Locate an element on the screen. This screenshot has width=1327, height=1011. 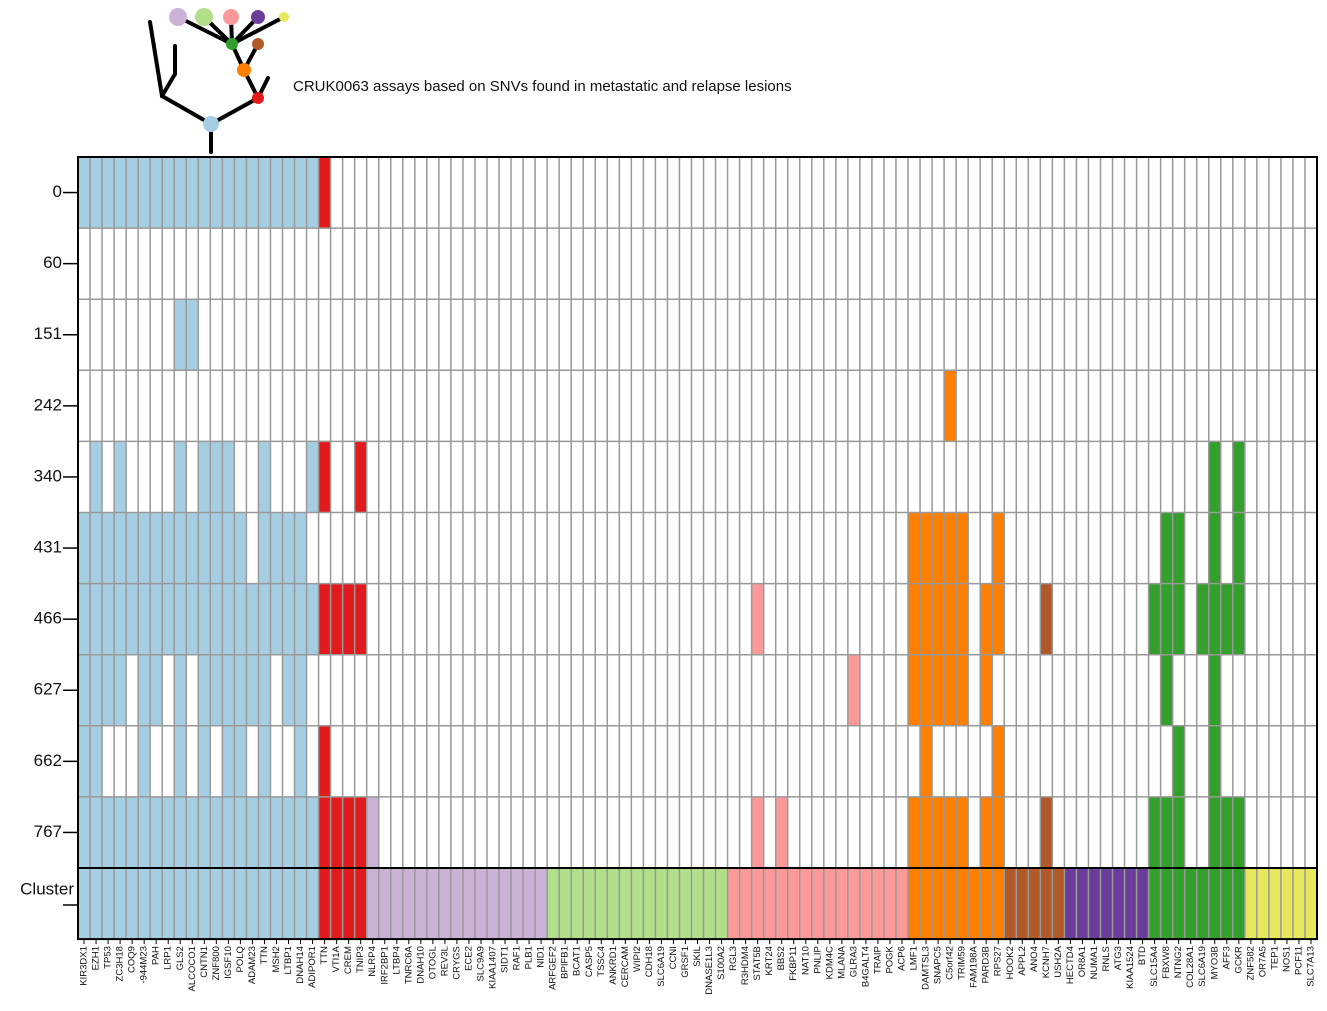
x-tick-label: TTN is located at coordinates (264, 955).